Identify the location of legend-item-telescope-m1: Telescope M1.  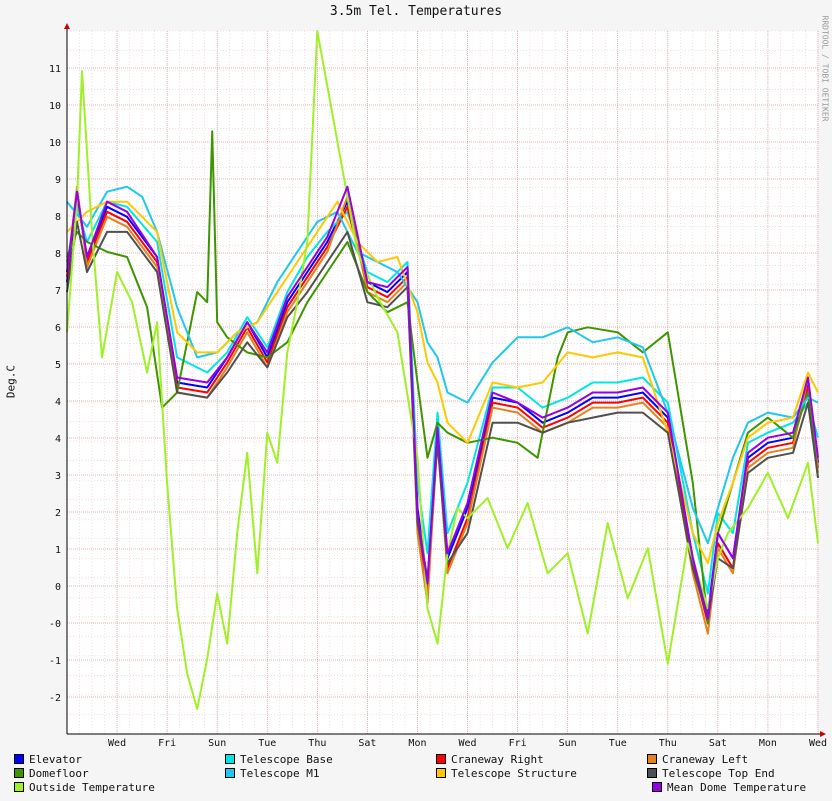
(272, 773).